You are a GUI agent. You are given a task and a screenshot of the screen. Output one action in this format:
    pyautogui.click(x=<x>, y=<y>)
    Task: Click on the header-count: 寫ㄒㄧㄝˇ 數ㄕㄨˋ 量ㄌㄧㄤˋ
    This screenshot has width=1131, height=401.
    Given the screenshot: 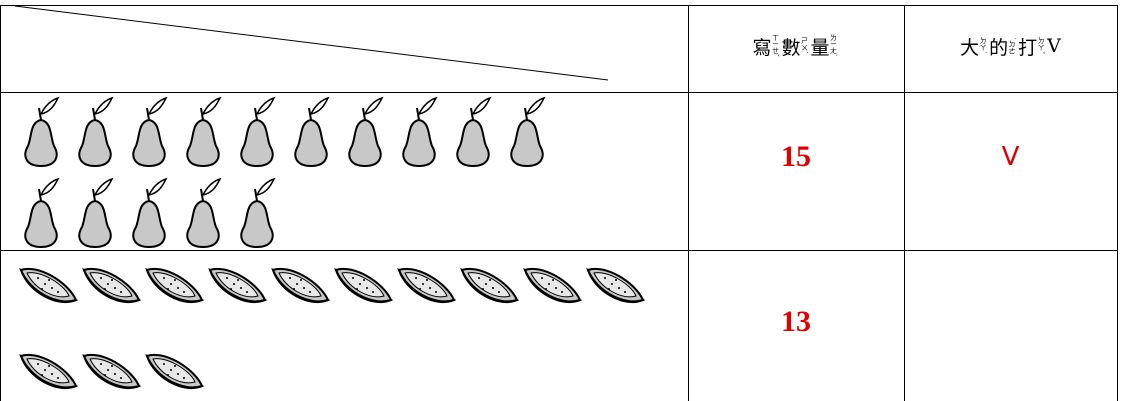 What is the action you would take?
    pyautogui.click(x=796, y=46)
    